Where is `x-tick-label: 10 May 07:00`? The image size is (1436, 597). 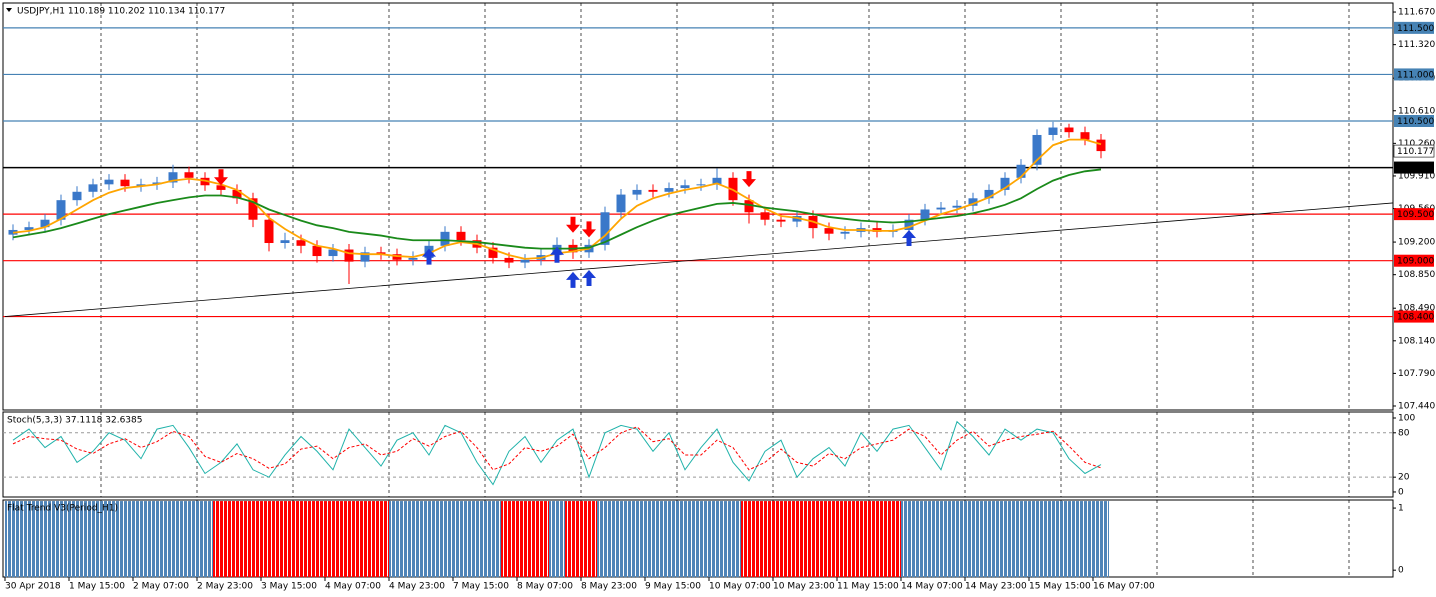 x-tick-label: 10 May 07:00 is located at coordinates (740, 587).